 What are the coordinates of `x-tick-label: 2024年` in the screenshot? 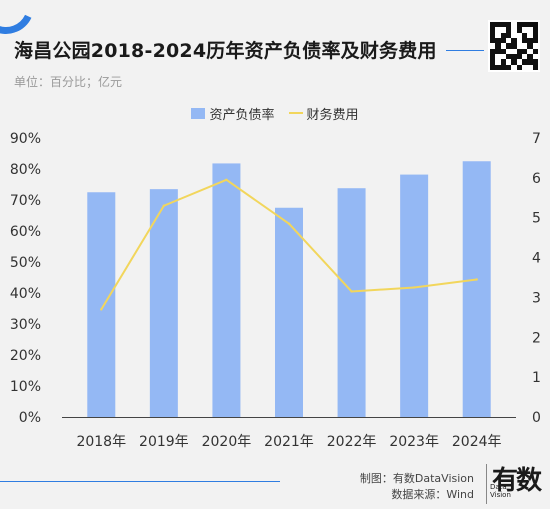 It's located at (477, 442).